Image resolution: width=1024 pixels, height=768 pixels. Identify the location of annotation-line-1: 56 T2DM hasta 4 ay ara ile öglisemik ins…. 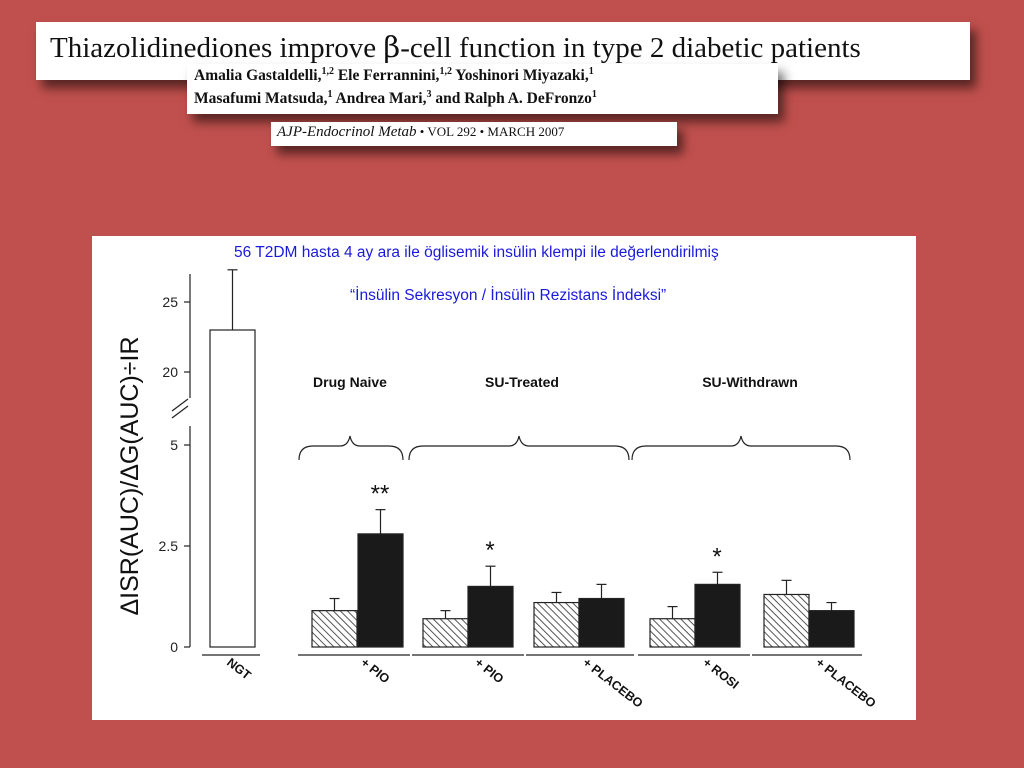
(476, 252).